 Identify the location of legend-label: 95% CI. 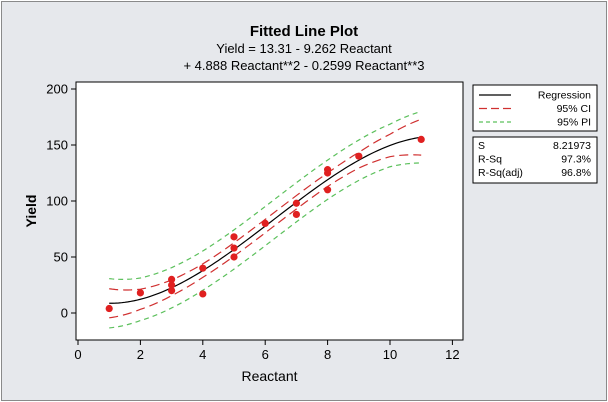
(574, 109).